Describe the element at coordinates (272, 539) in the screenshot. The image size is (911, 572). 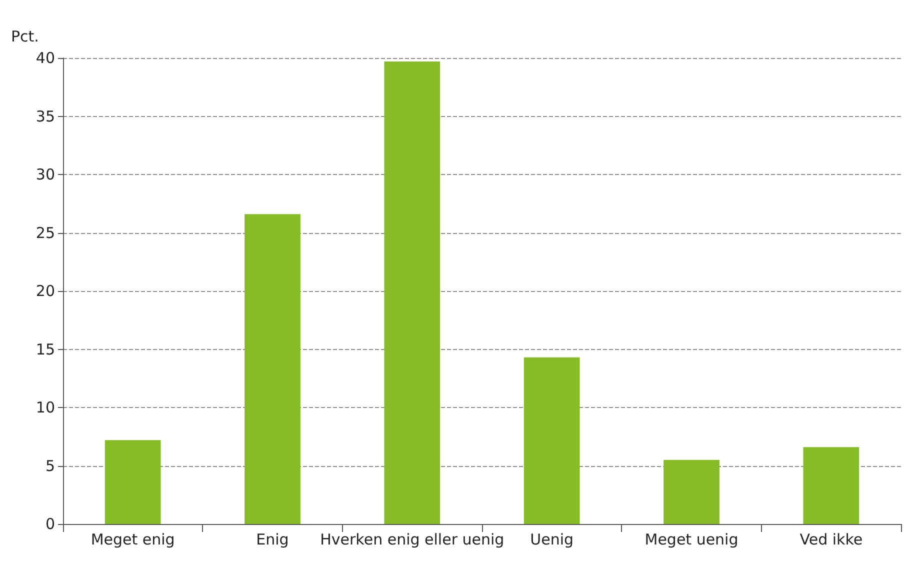
I see `x-tick-label: Enig` at that location.